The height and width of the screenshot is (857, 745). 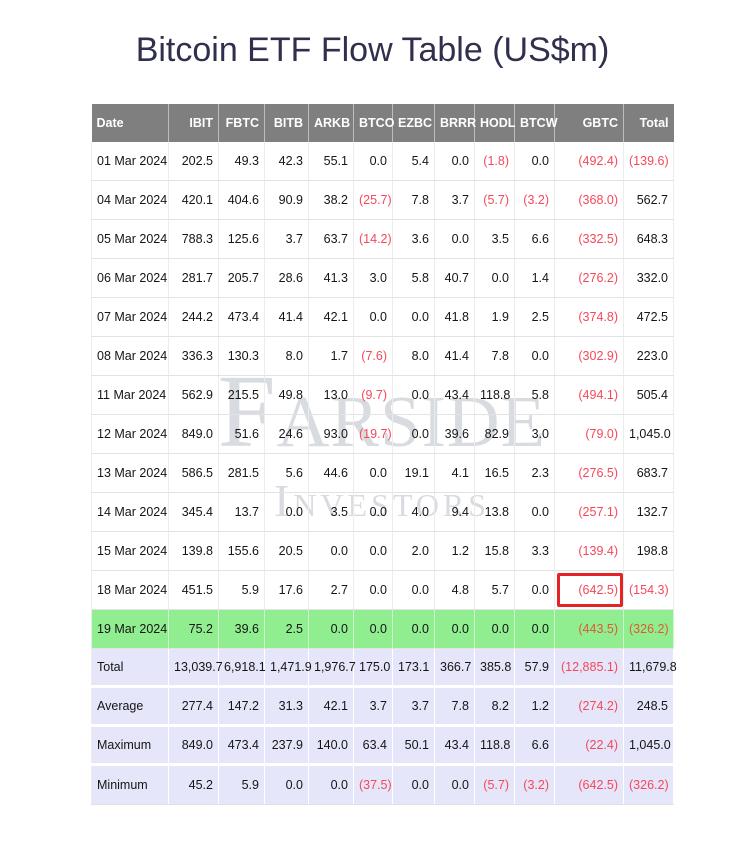 I want to click on value-cell-fbtc: 473.4, so click(x=241, y=745).